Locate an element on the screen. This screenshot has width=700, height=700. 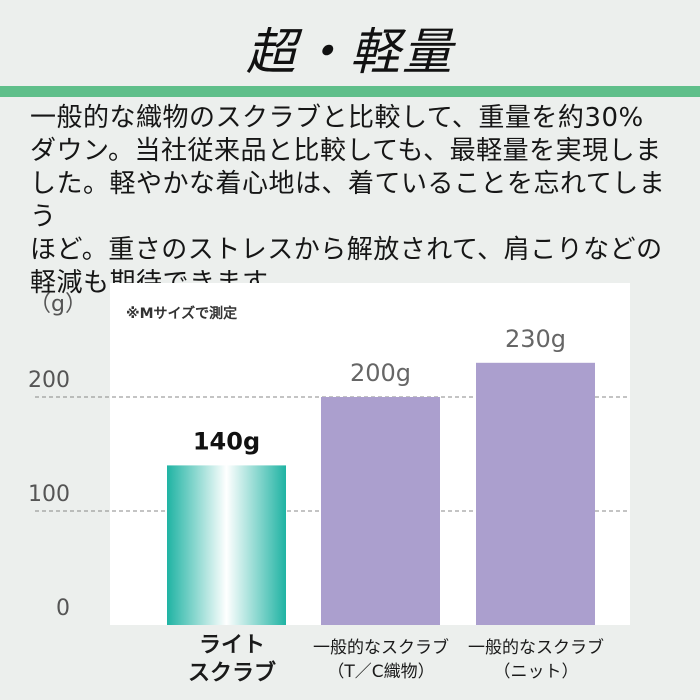
bar-value-label: 230g is located at coordinates (535, 339).